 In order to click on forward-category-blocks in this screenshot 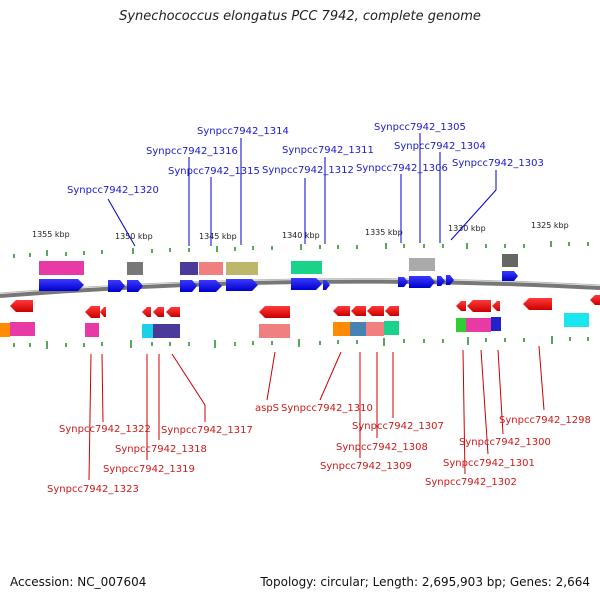, I will do `click(278, 264)`.